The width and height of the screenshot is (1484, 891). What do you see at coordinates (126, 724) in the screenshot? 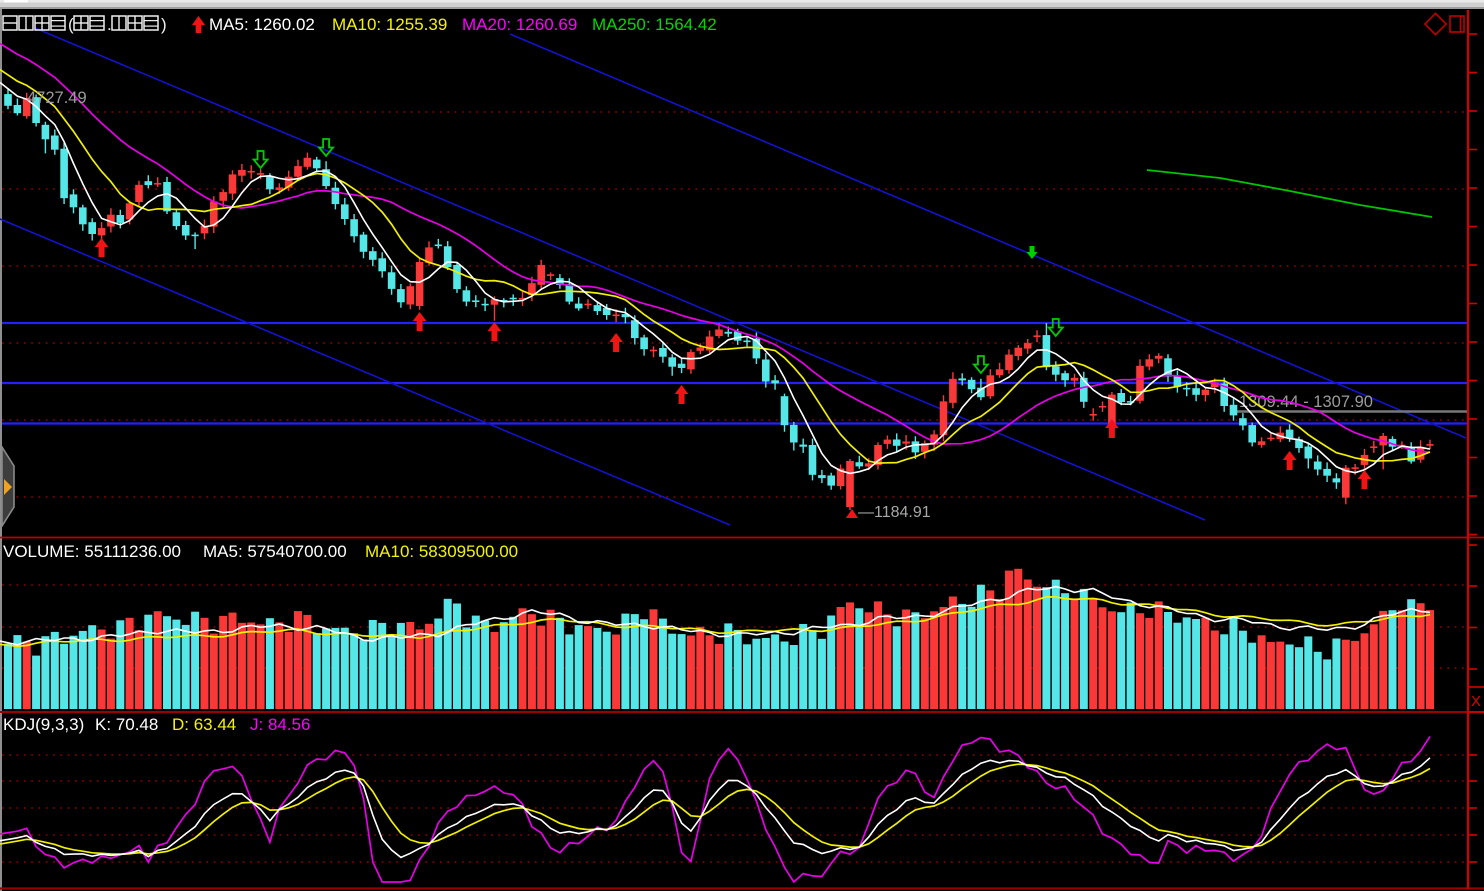
I see `svg-text: K: 70.48` at bounding box center [126, 724].